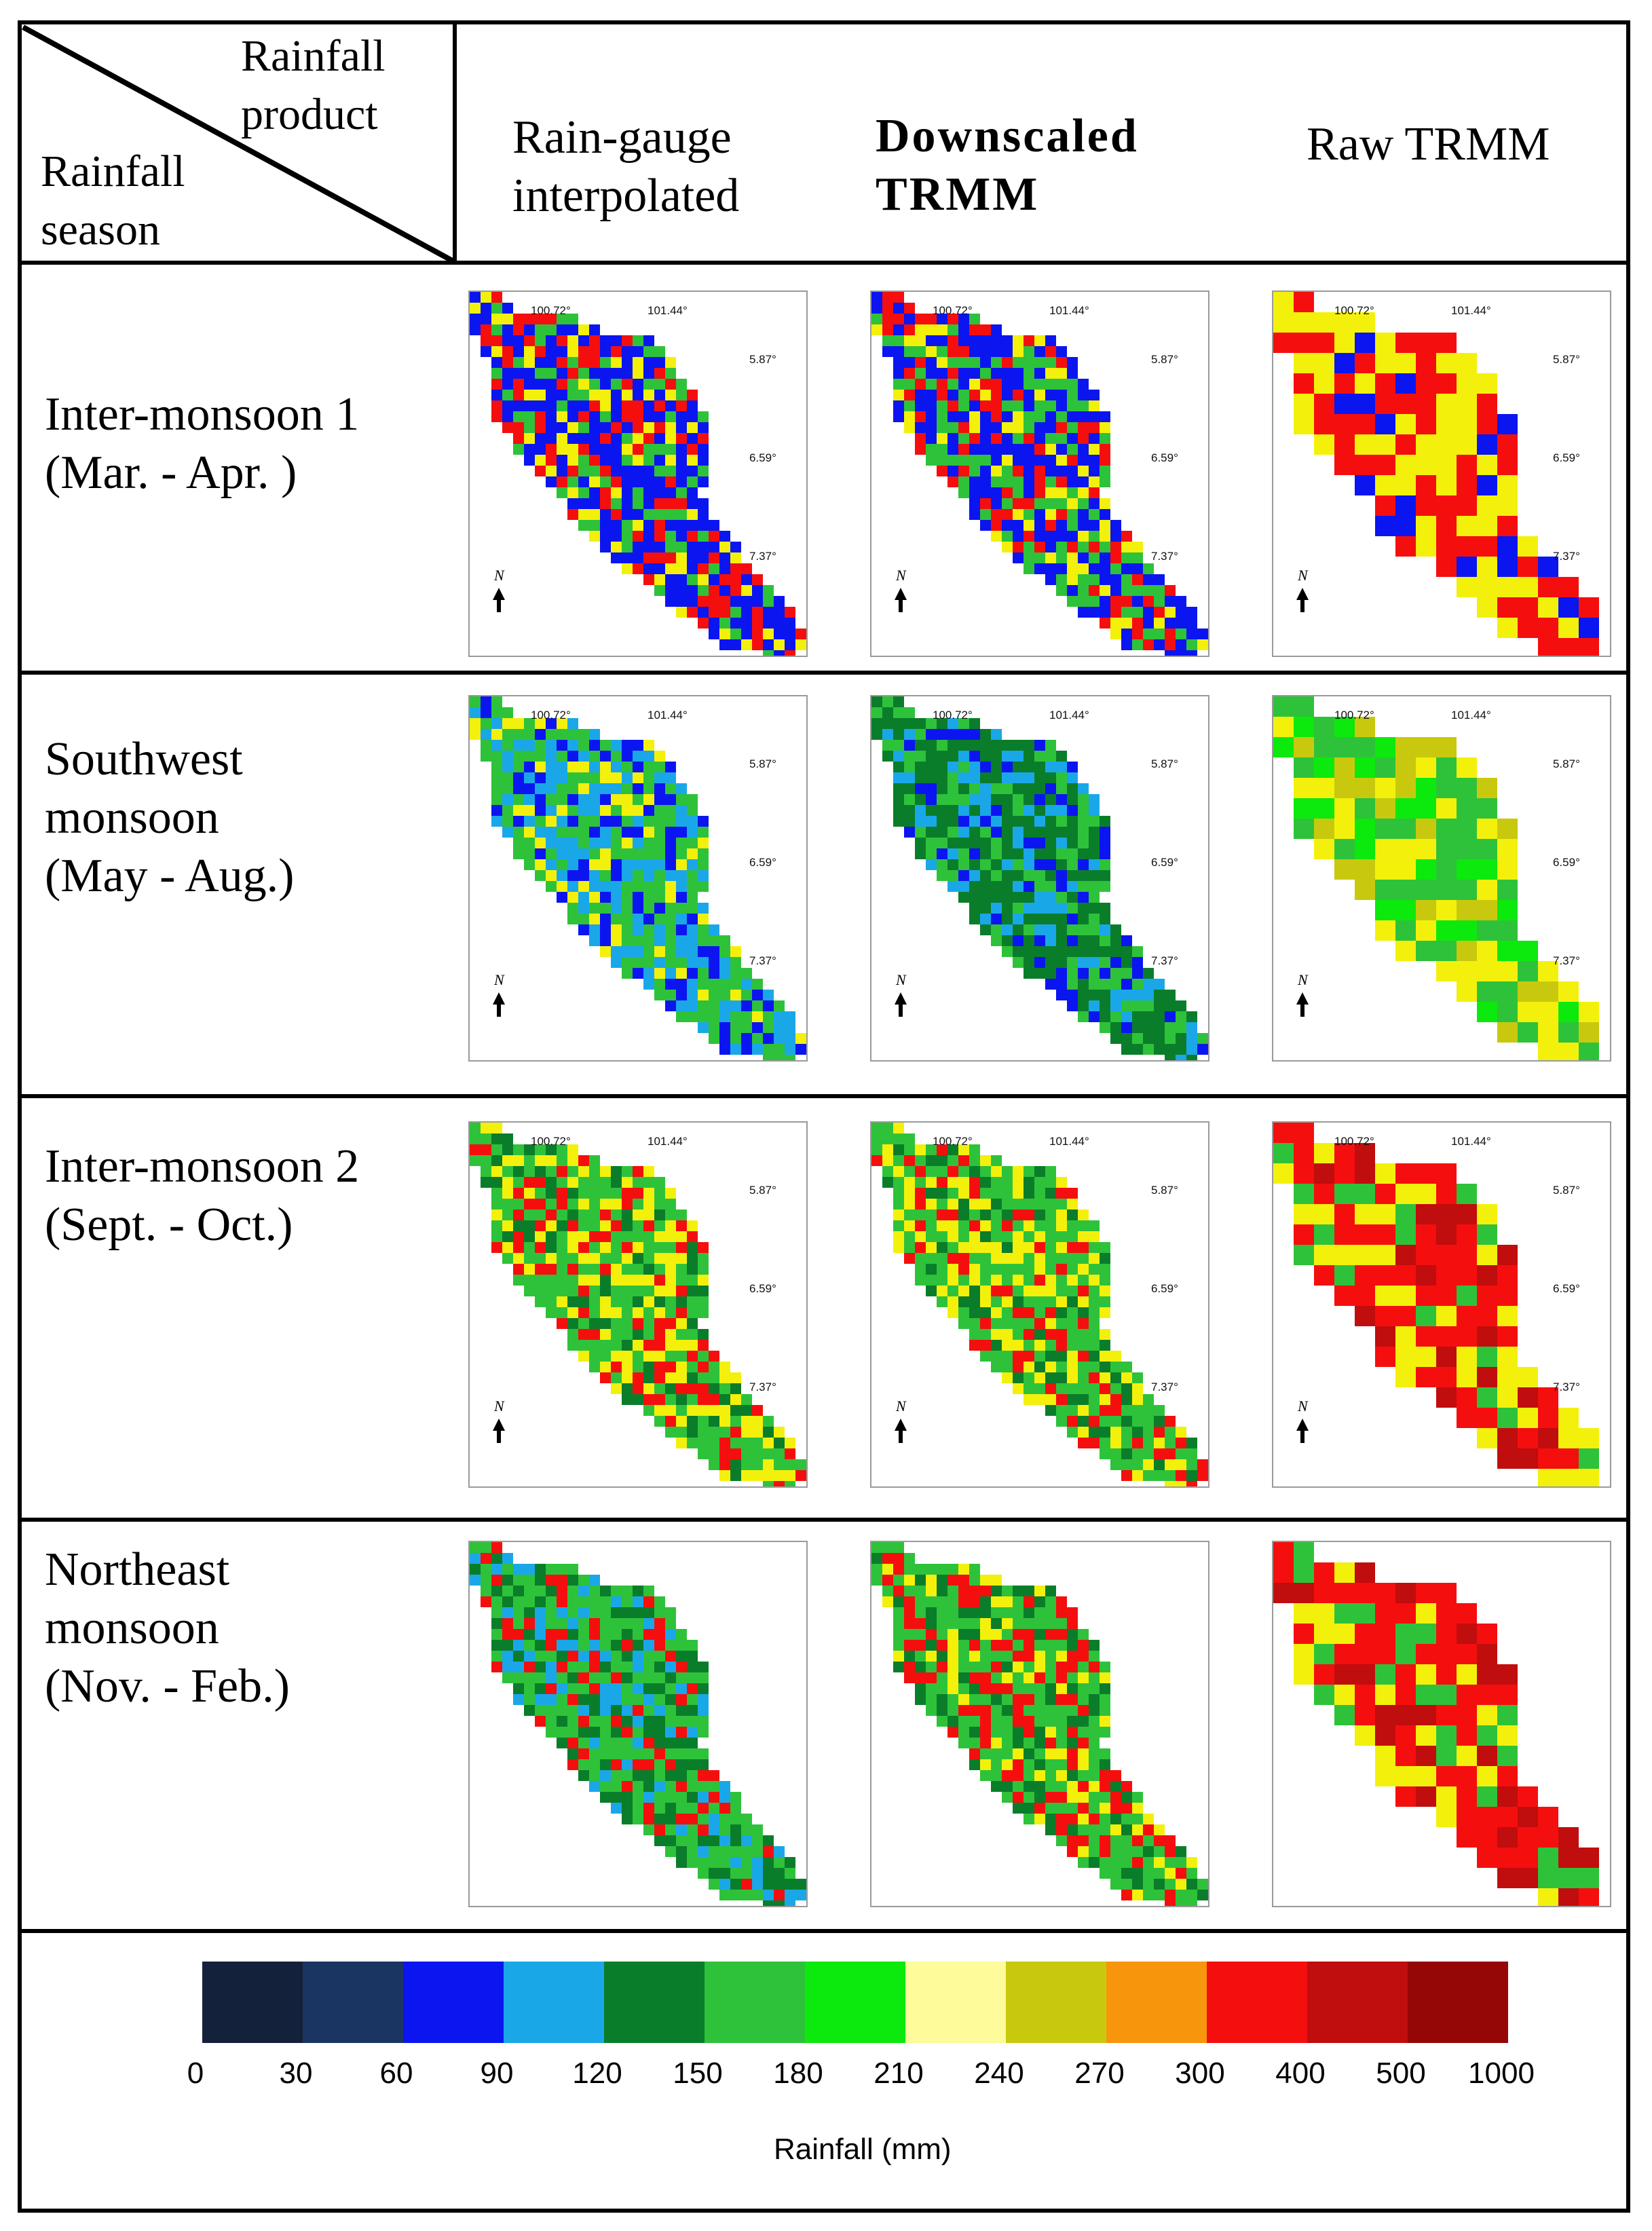 The width and height of the screenshot is (1652, 2231). What do you see at coordinates (953, 715) in the screenshot?
I see `longitude-label: 100.72°` at bounding box center [953, 715].